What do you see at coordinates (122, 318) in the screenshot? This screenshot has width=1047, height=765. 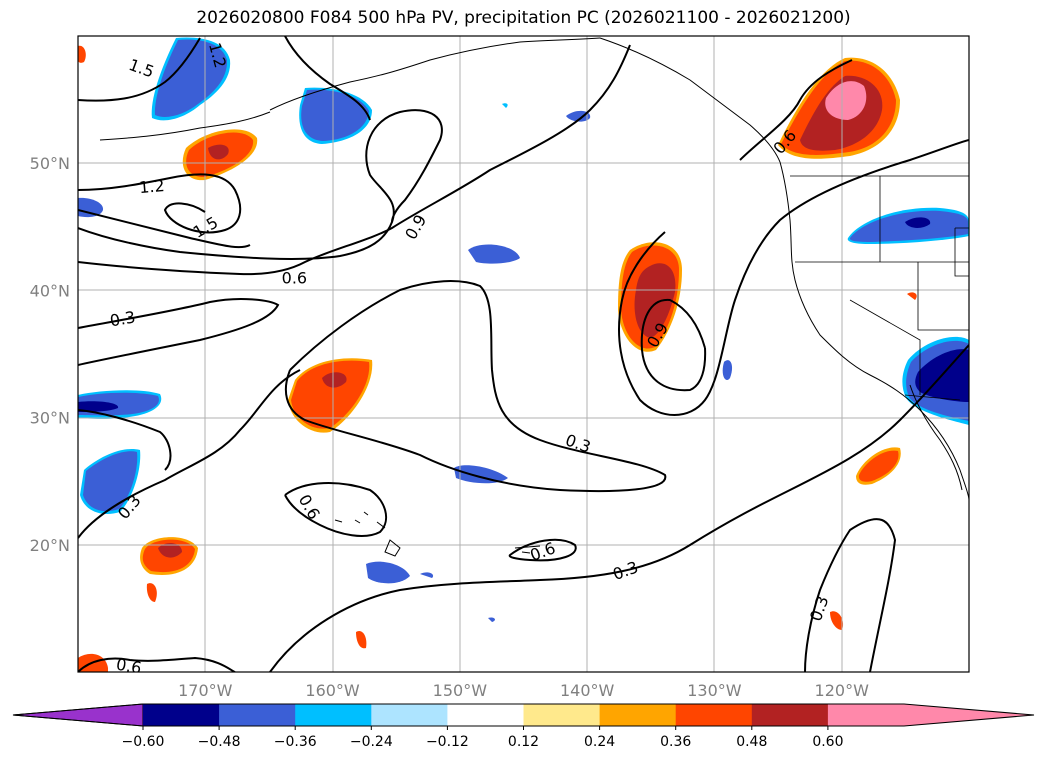 I see `contour-label: 0.3` at bounding box center [122, 318].